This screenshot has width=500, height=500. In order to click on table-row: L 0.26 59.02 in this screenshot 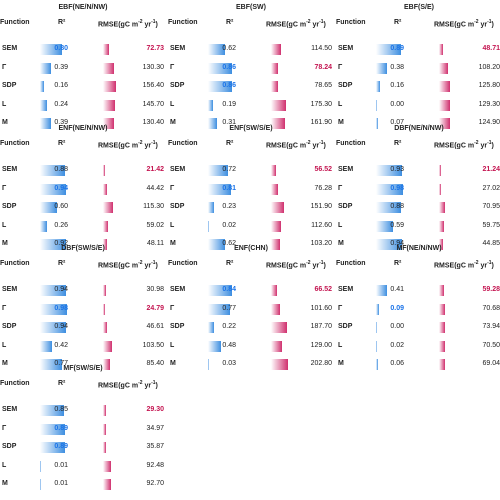, I will do `click(83, 226)`.